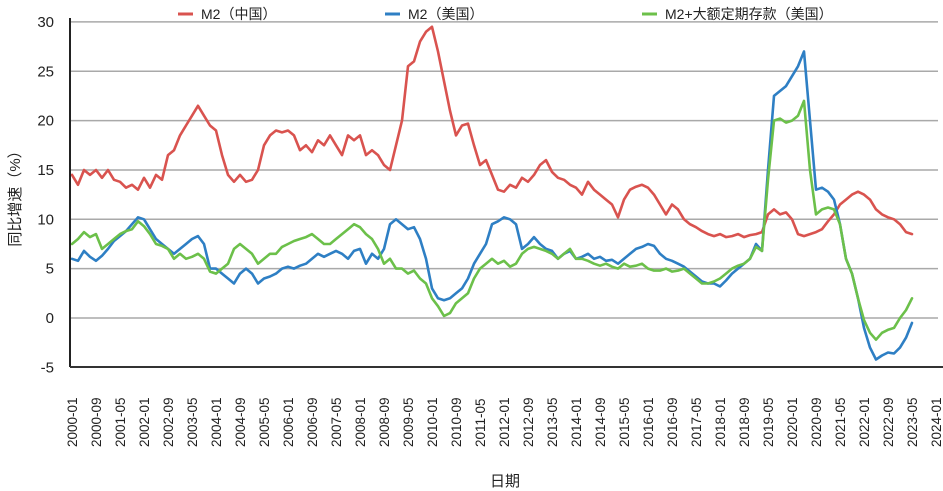  I want to click on x-tick-label: 2012-01, so click(504, 422).